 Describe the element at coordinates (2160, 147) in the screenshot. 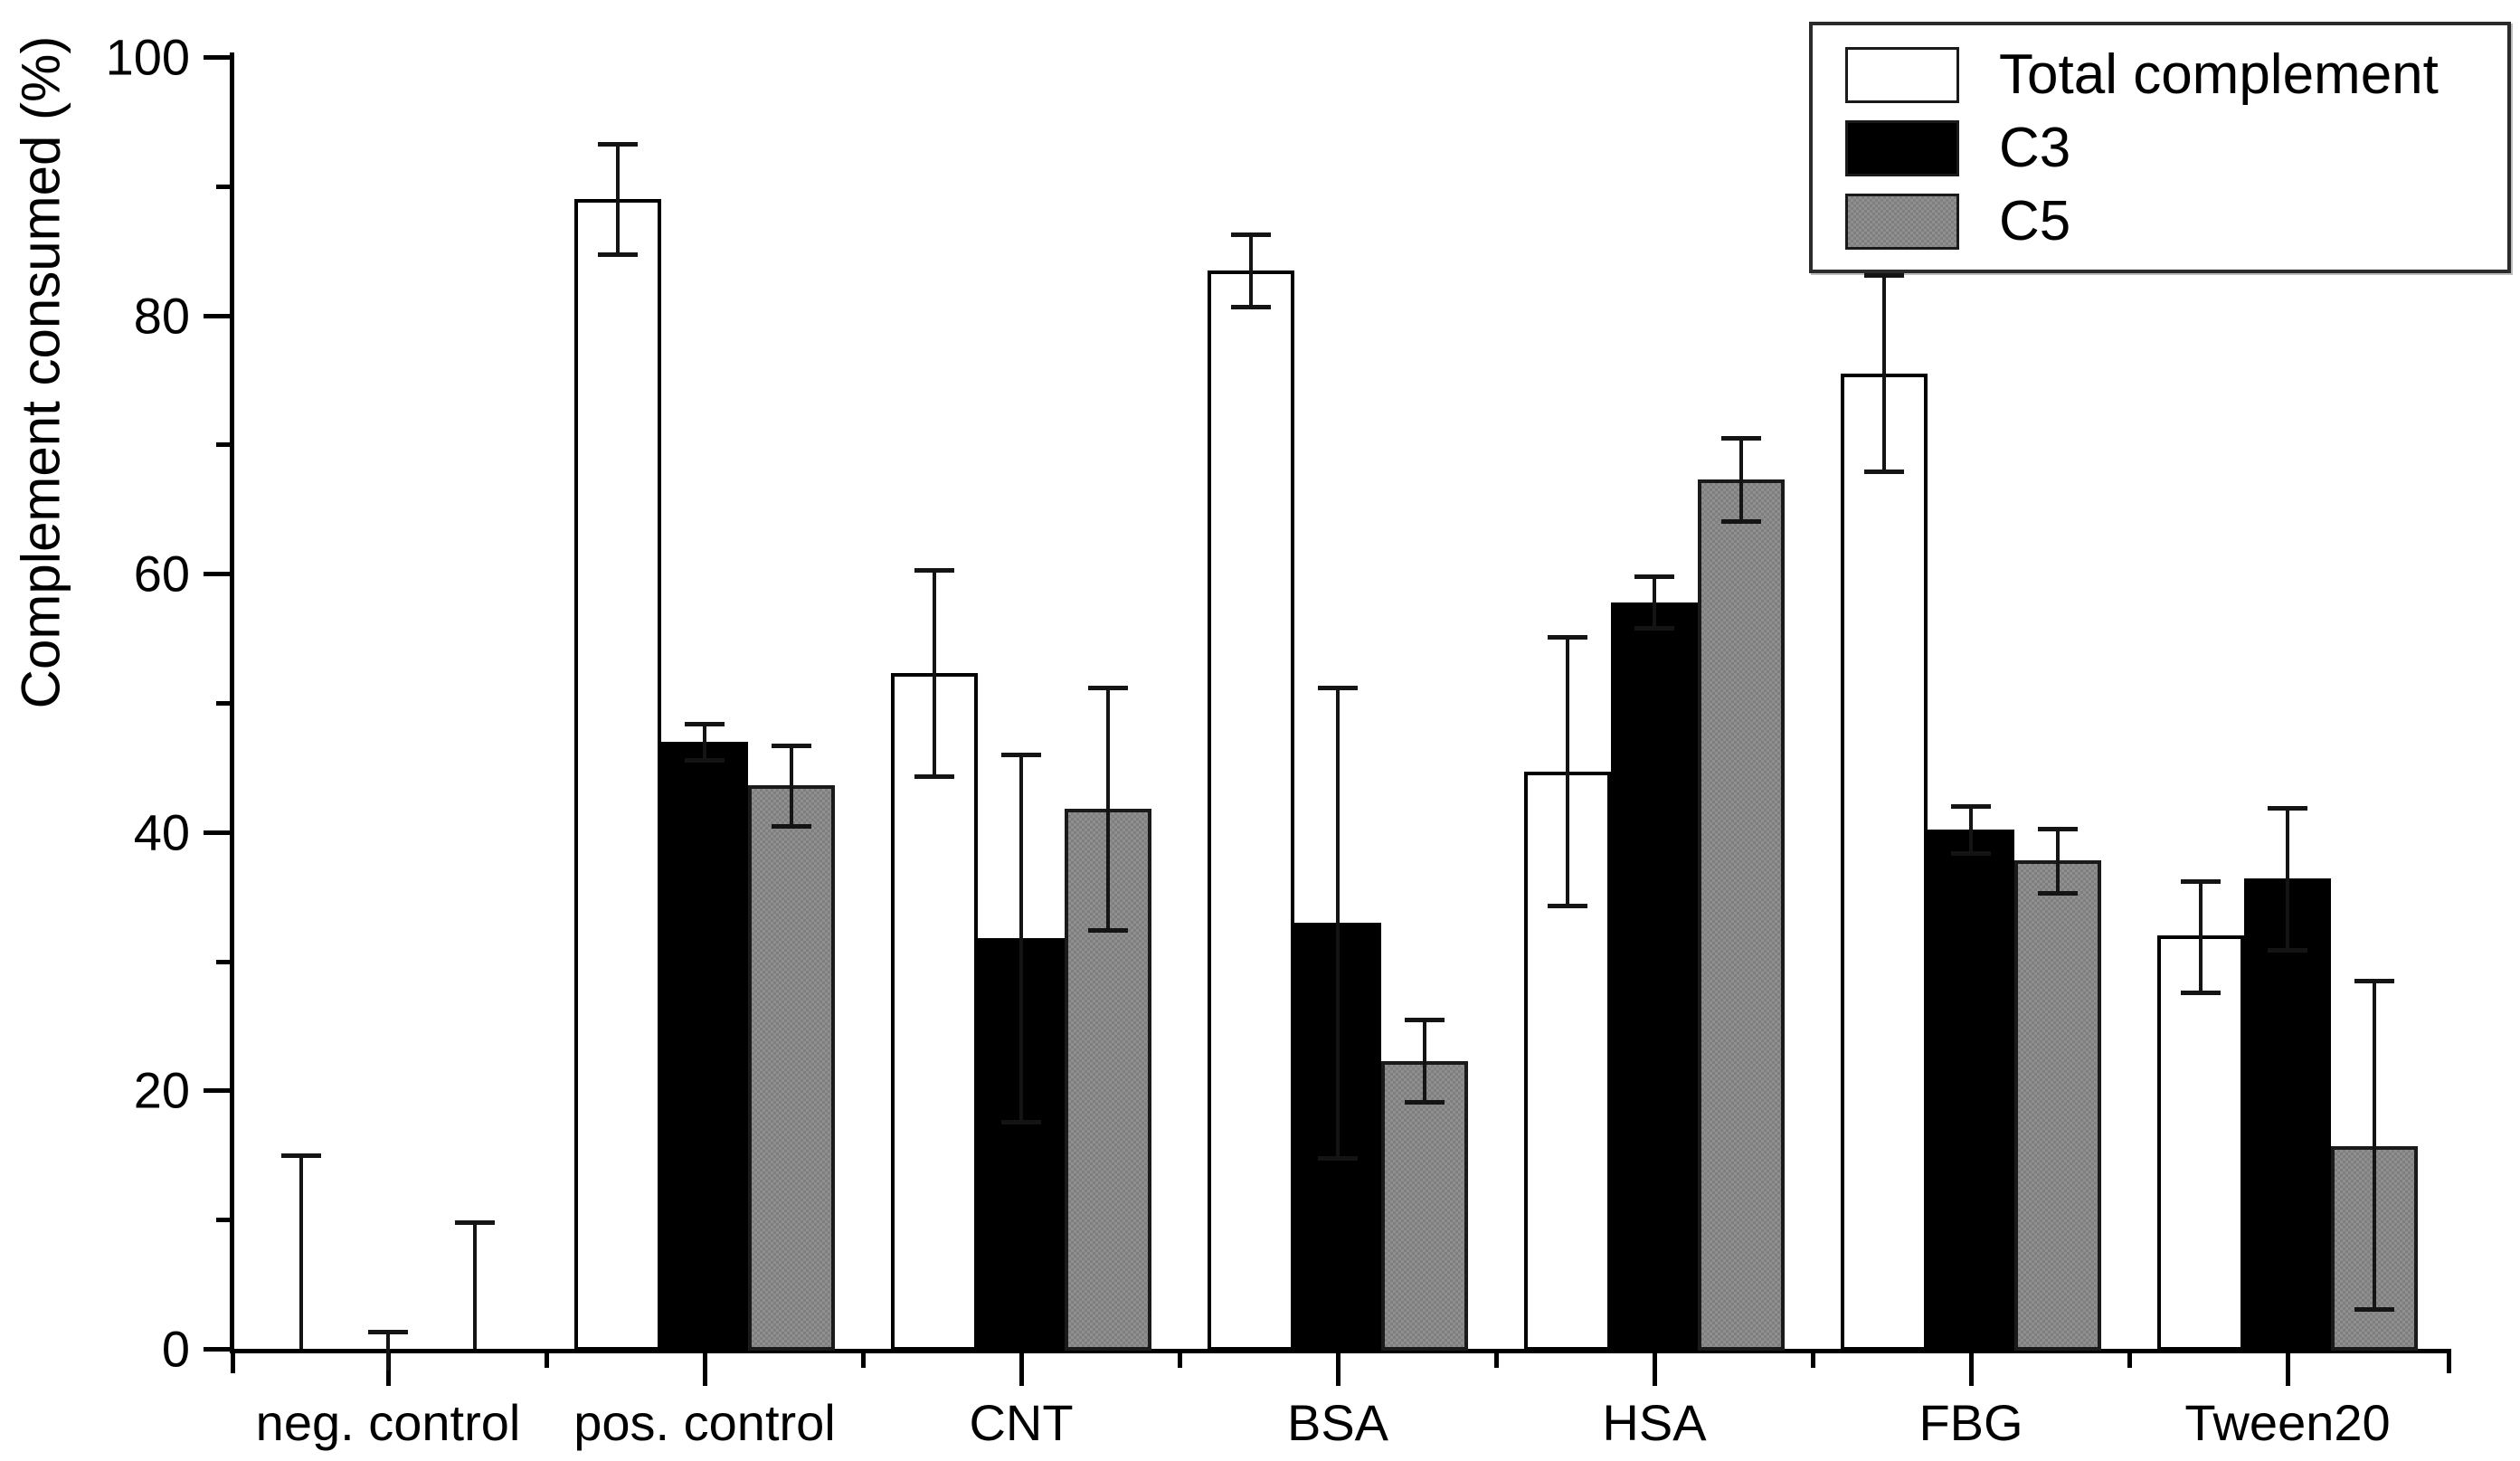

I see `legend: Total complement C3 C5` at that location.